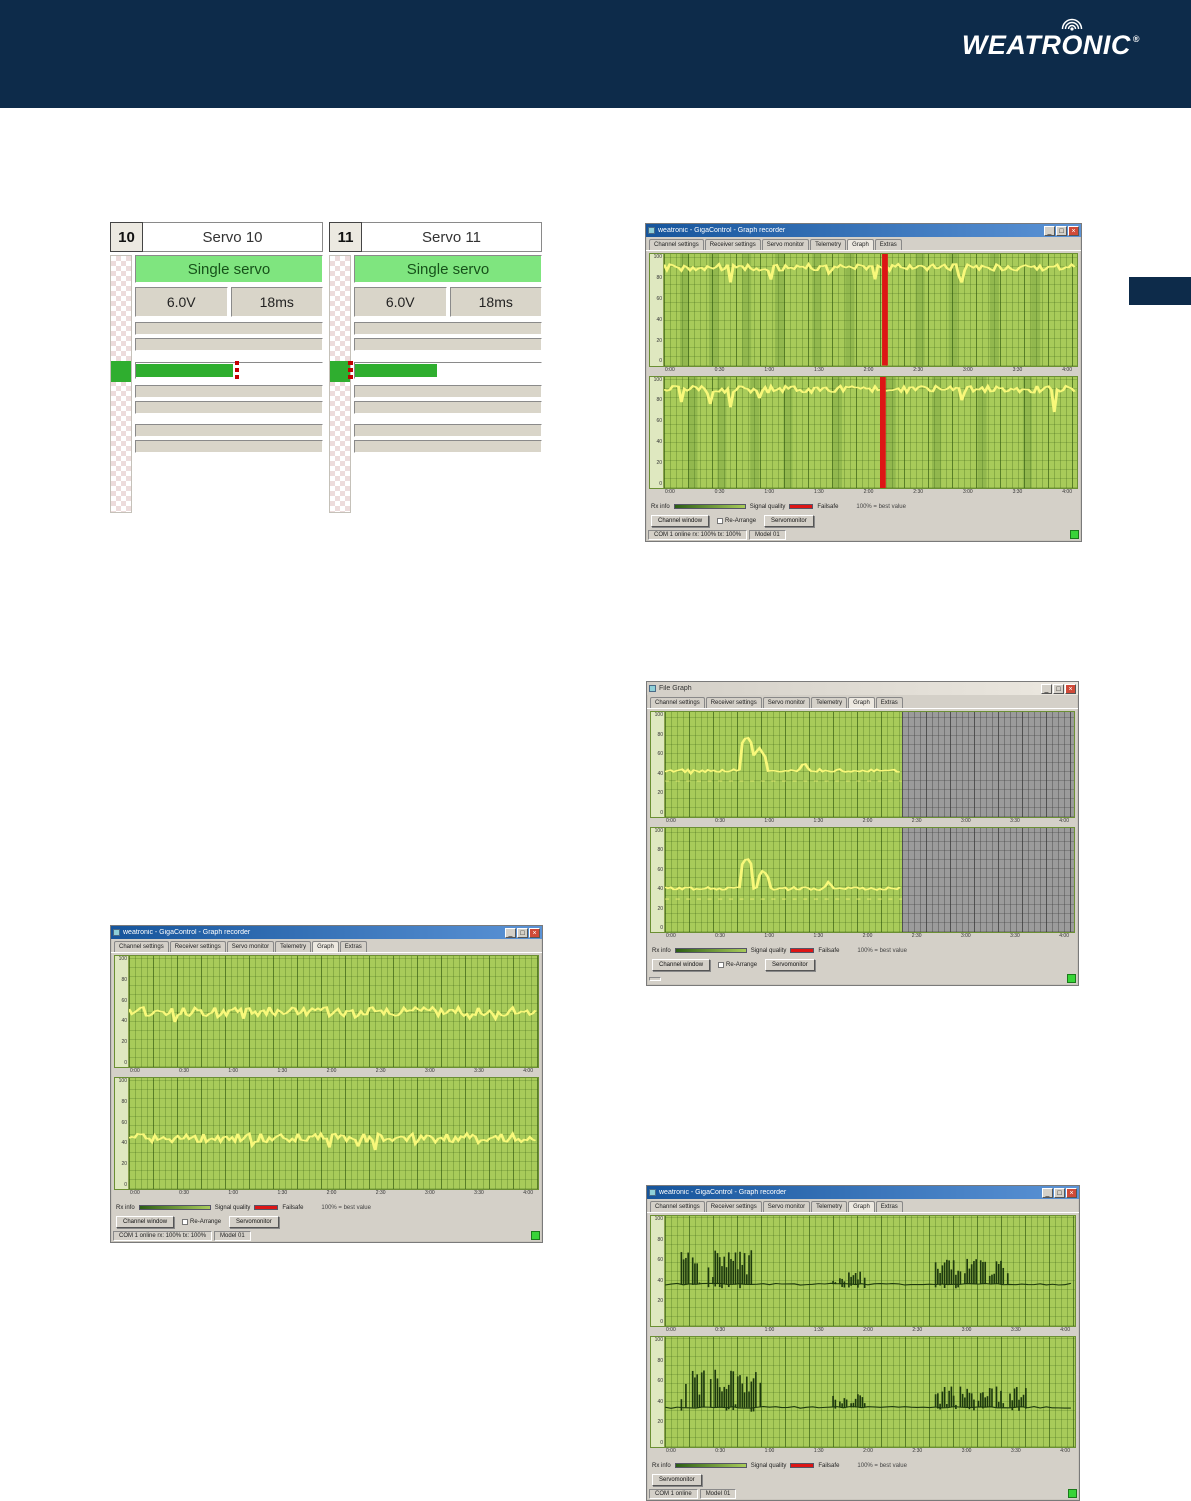 This screenshot has width=1191, height=1501. I want to click on legend-label: Failsafe, so click(829, 950).